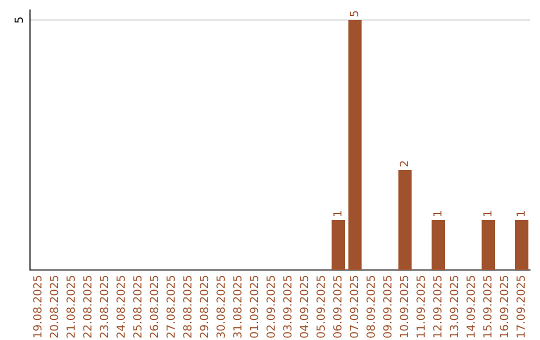 The image size is (540, 340). What do you see at coordinates (70, 307) in the screenshot?
I see `x-tick-label: 21.08.2025` at bounding box center [70, 307].